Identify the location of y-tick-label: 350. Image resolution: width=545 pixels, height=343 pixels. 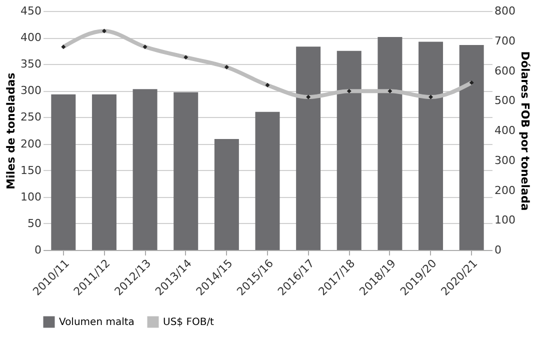
(31, 64).